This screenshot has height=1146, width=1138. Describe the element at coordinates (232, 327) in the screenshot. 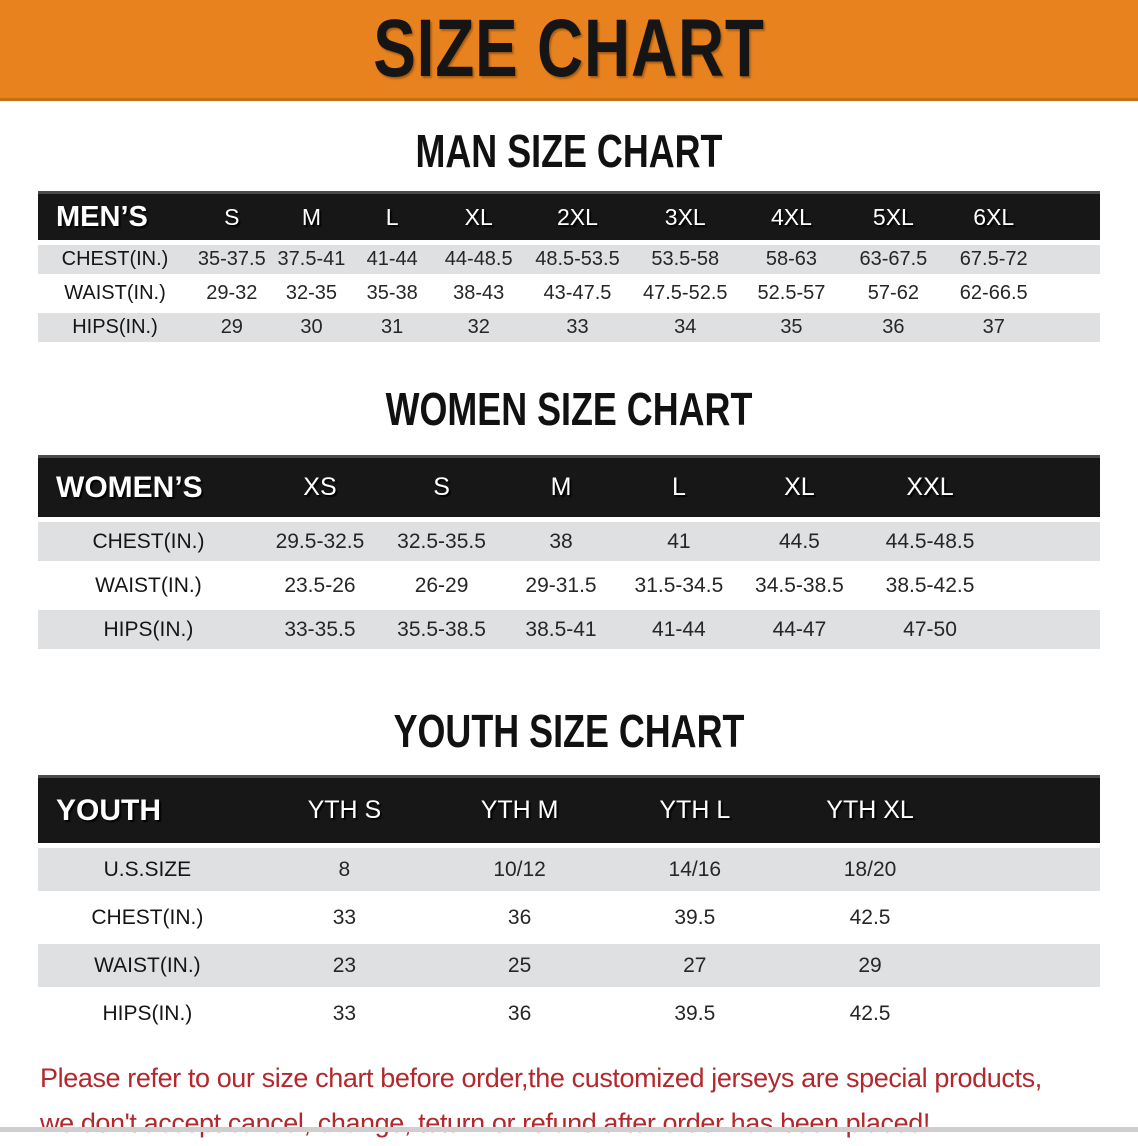

I see `cell: 29` at that location.